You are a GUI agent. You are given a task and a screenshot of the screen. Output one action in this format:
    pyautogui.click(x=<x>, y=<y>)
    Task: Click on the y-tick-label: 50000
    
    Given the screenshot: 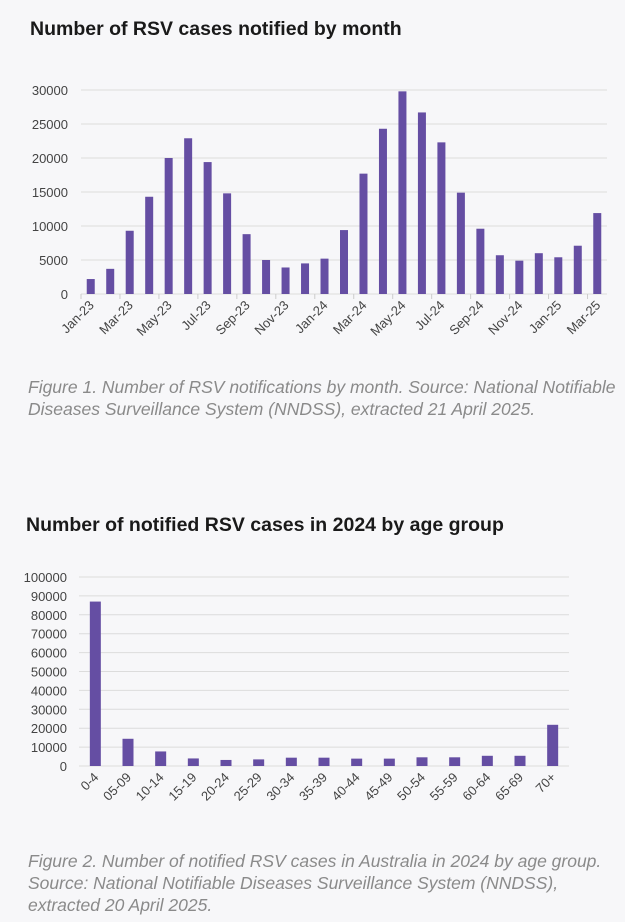 What is the action you would take?
    pyautogui.click(x=49, y=672)
    